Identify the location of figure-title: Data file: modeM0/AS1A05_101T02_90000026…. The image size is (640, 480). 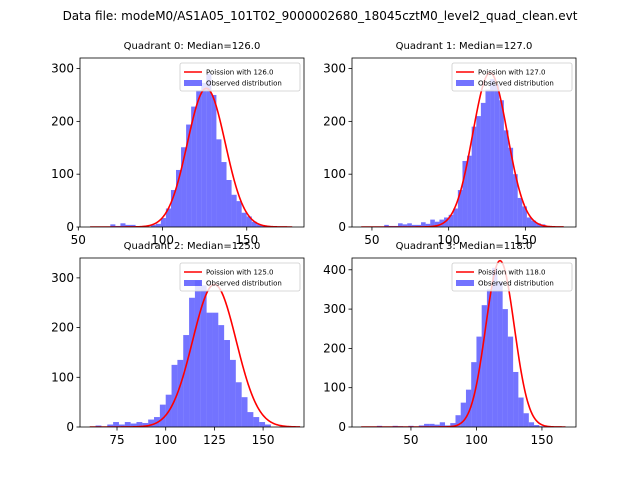
(320, 16).